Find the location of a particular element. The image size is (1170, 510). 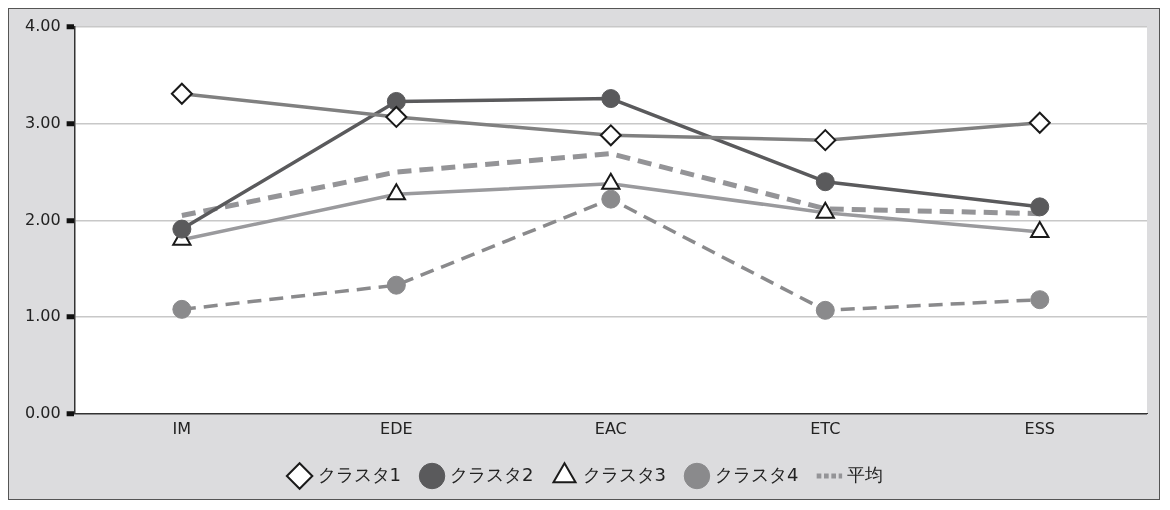

y-tick-label: 1.00 is located at coordinates (43, 316).